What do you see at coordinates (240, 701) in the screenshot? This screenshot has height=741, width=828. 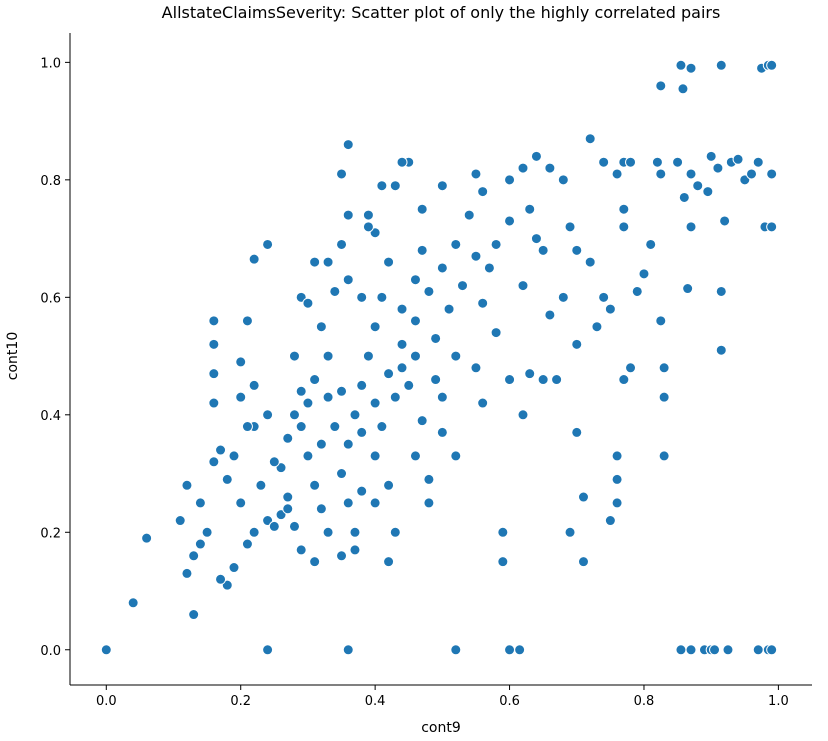 I see `x-tick-label: 0.2` at bounding box center [240, 701].